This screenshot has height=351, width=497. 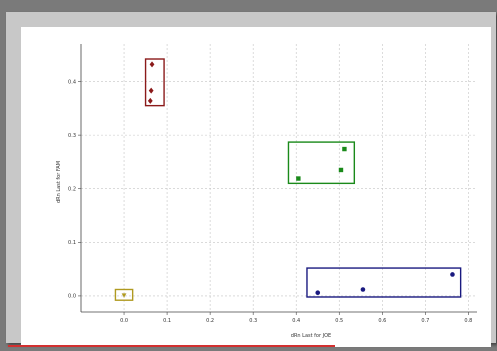 I want to click on y-tick-label: 0.2, so click(x=72, y=190).